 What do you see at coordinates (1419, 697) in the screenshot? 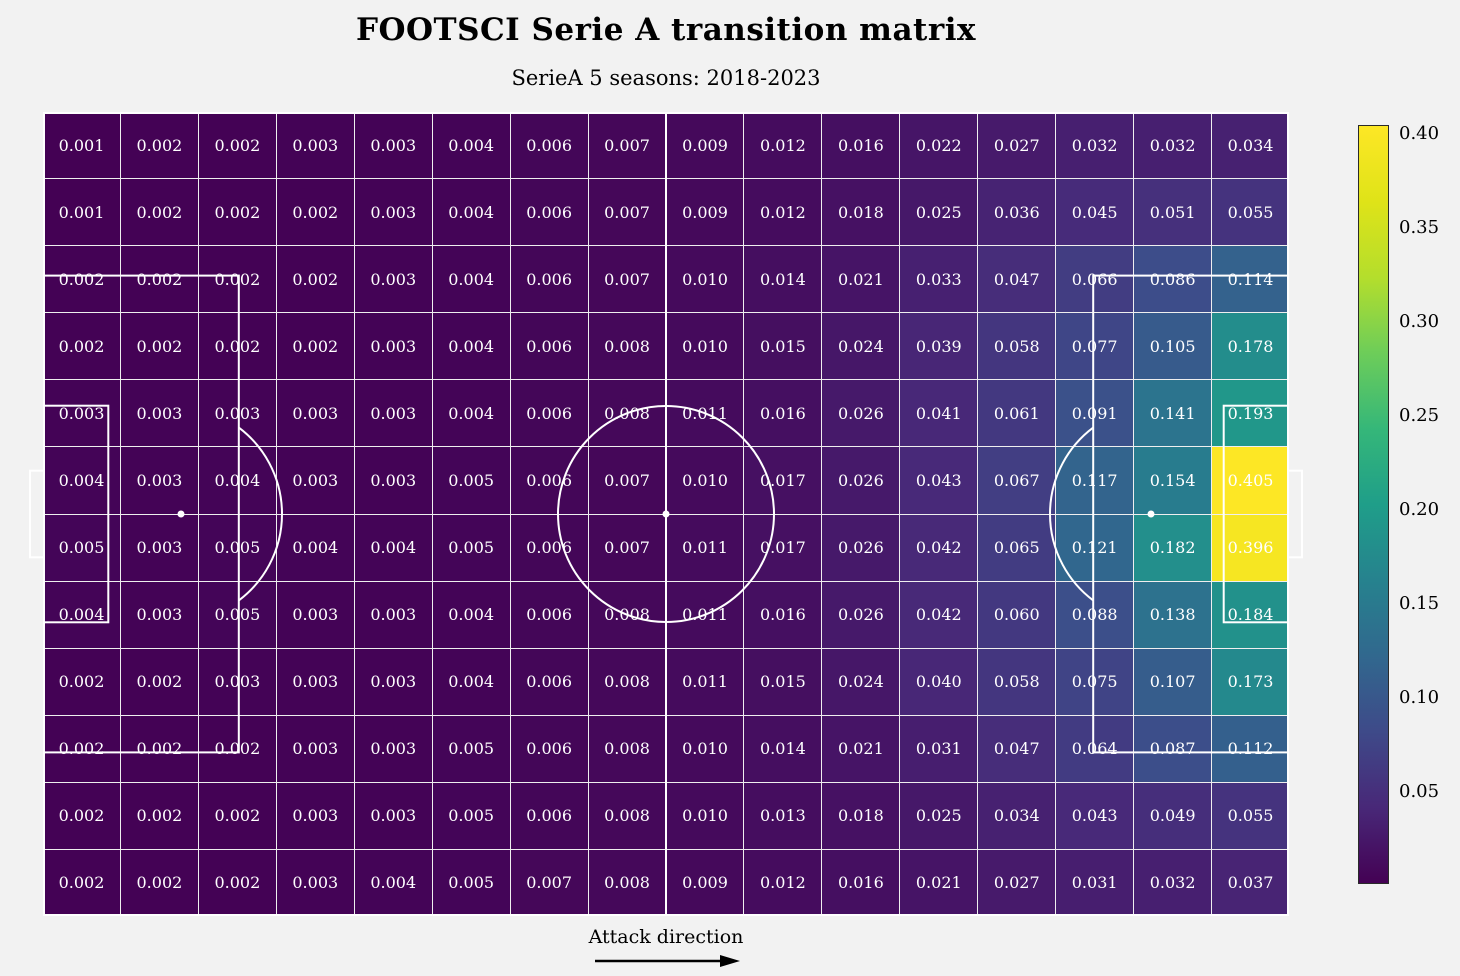
I see `colorbar-tick-label: 0.10` at bounding box center [1419, 697].